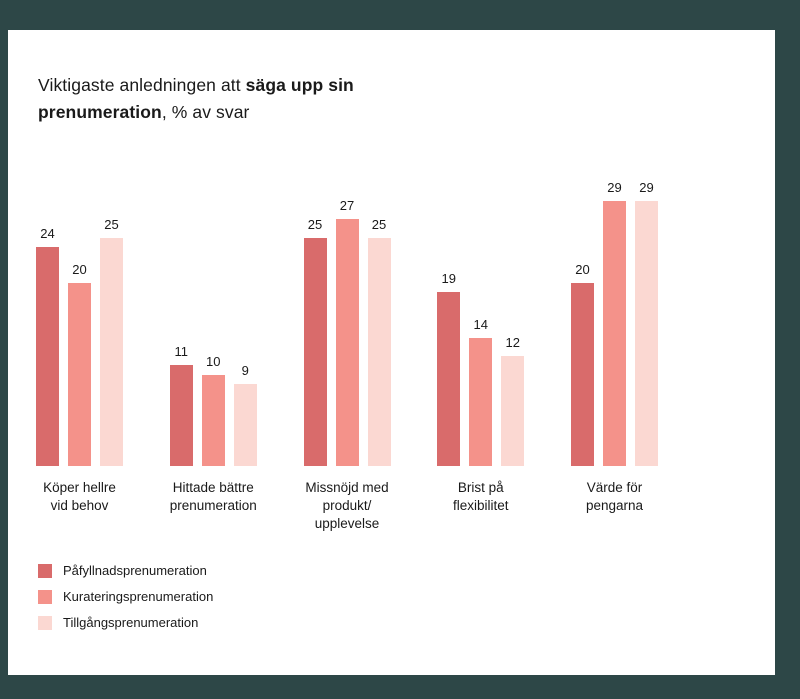 The image size is (800, 699). What do you see at coordinates (100, 112) in the screenshot?
I see `chart-title-bold-2: prenumeration` at bounding box center [100, 112].